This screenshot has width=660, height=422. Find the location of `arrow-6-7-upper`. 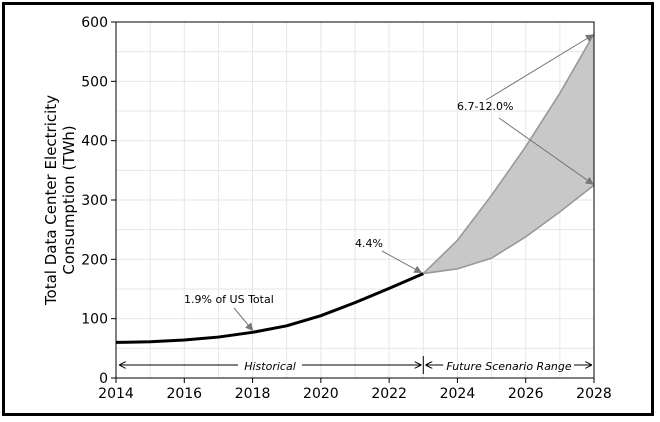

arrow-6-7-upper is located at coordinates (539, 67).